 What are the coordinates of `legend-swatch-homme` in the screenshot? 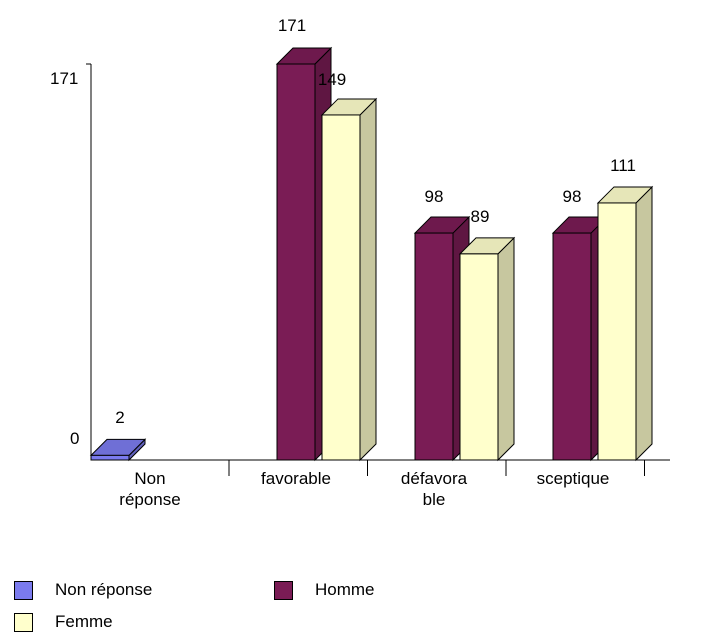 It's located at (283, 590).